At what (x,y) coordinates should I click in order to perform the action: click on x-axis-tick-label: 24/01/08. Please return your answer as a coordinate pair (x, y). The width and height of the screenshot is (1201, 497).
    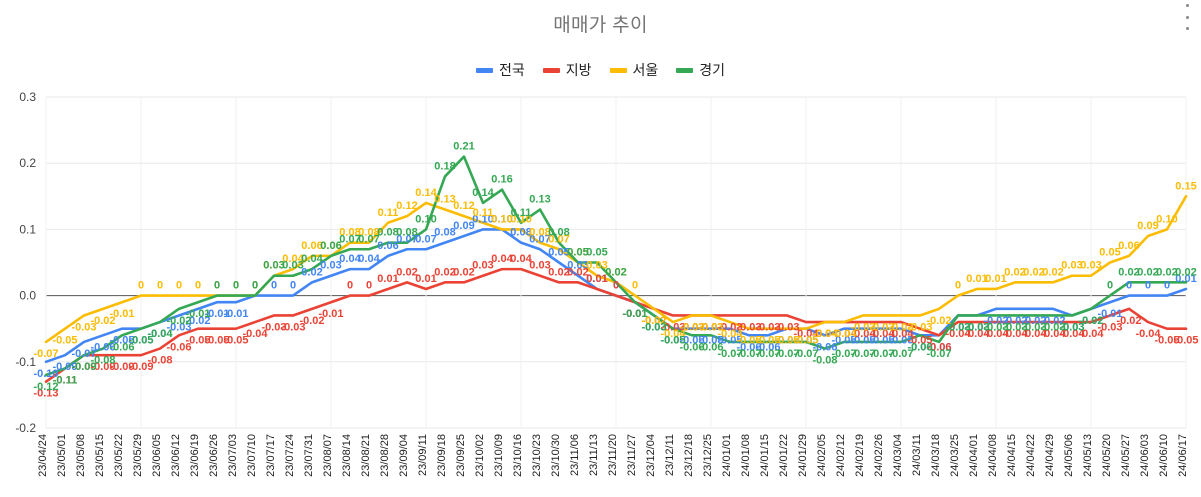
    Looking at the image, I should click on (746, 455).